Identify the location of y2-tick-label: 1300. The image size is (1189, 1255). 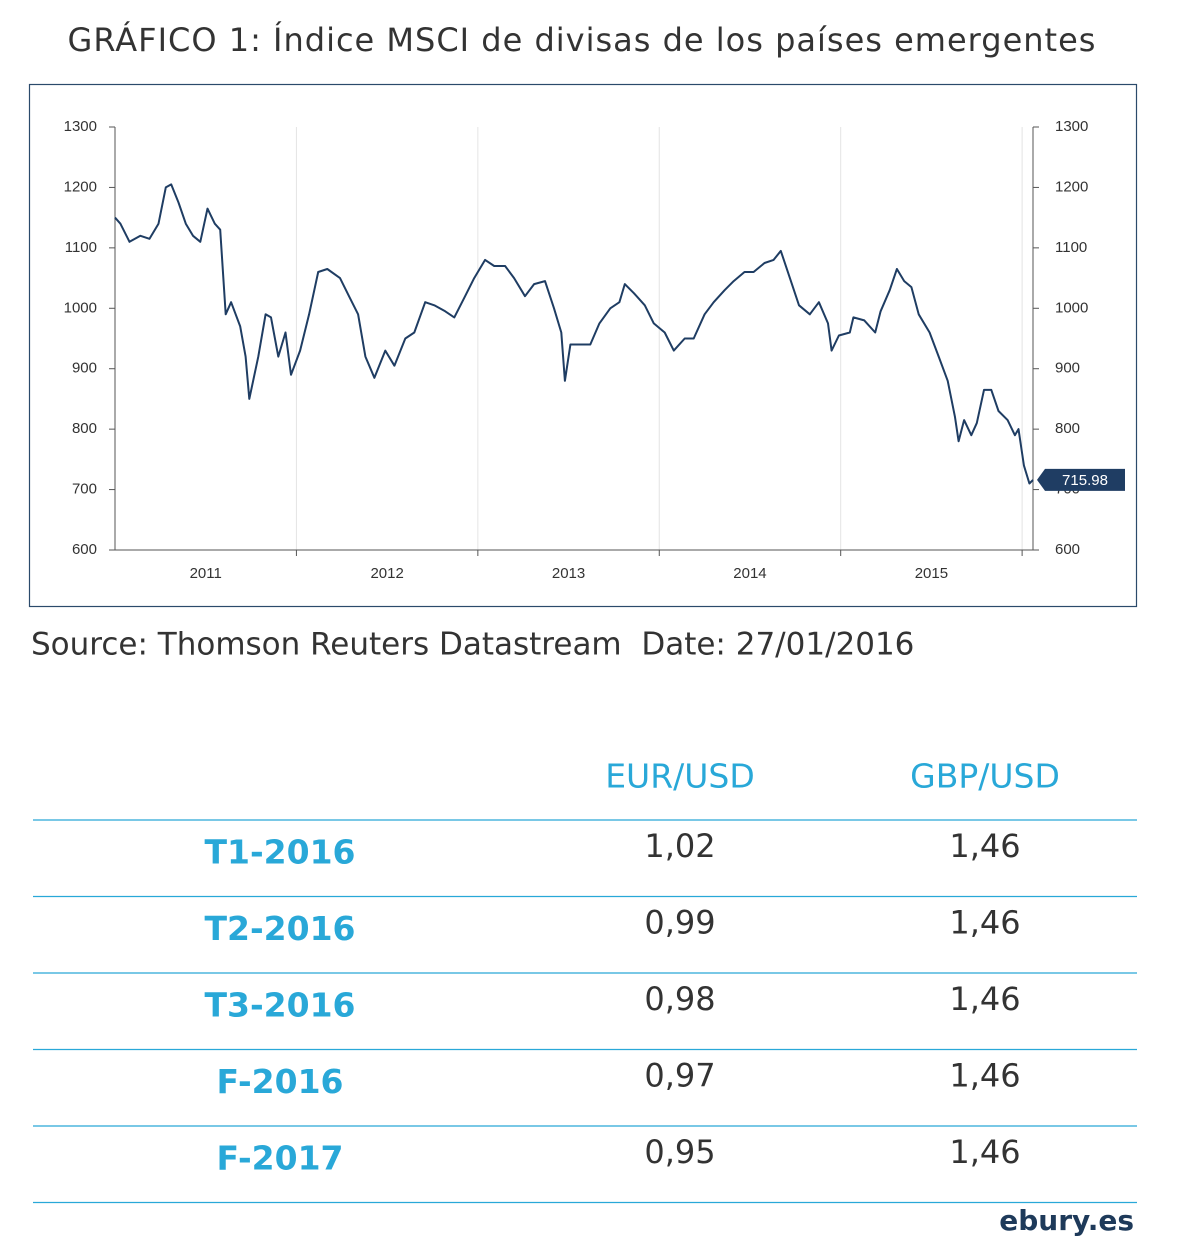
(1071, 126).